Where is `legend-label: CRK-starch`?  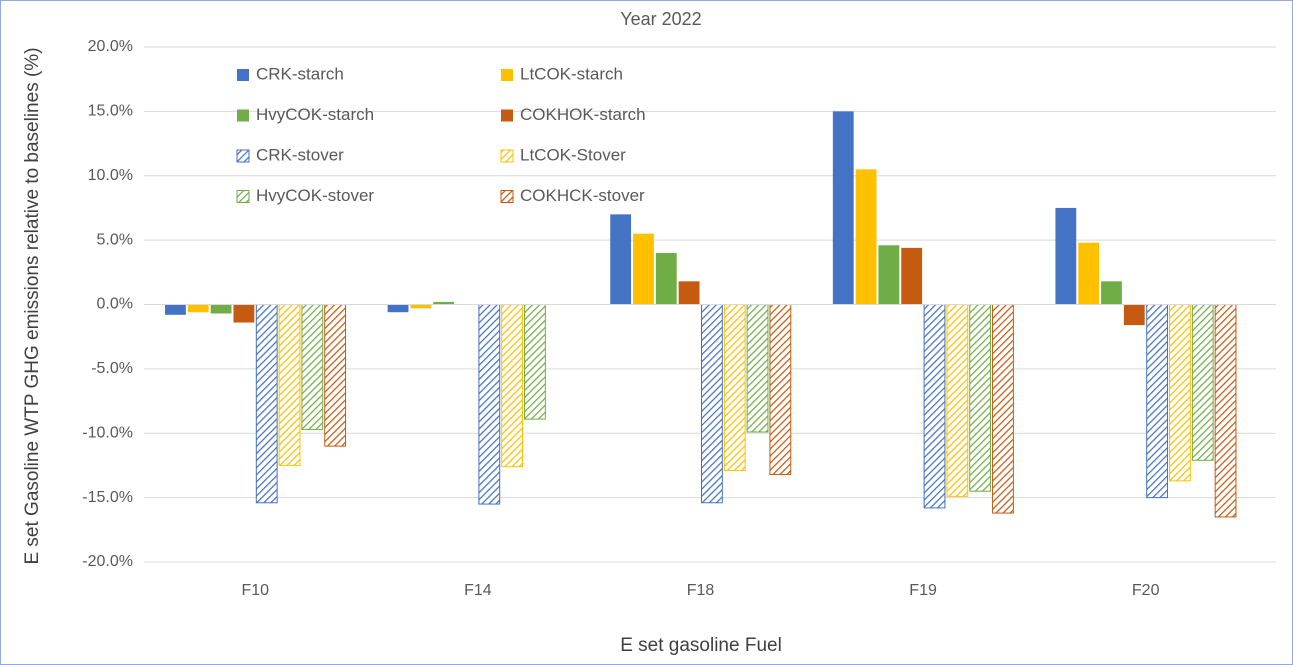
legend-label: CRK-starch is located at coordinates (300, 73).